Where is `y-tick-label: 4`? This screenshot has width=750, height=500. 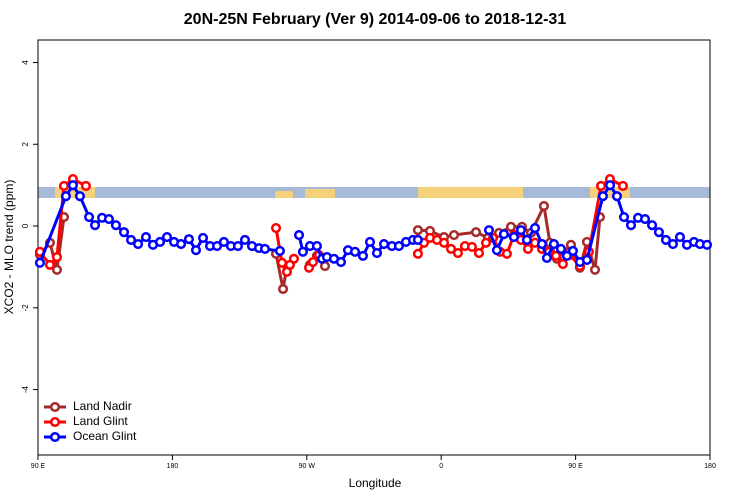 y-tick-label: 4 is located at coordinates (25, 62).